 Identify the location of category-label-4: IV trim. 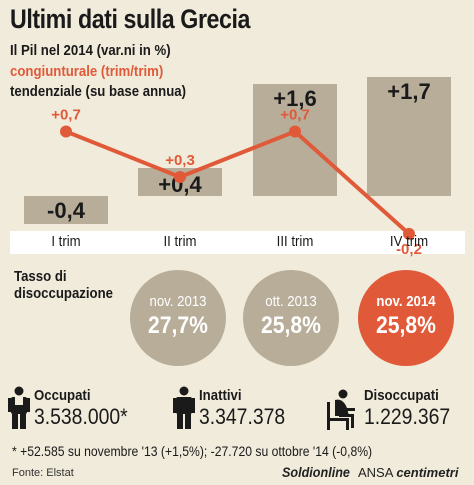
(409, 241).